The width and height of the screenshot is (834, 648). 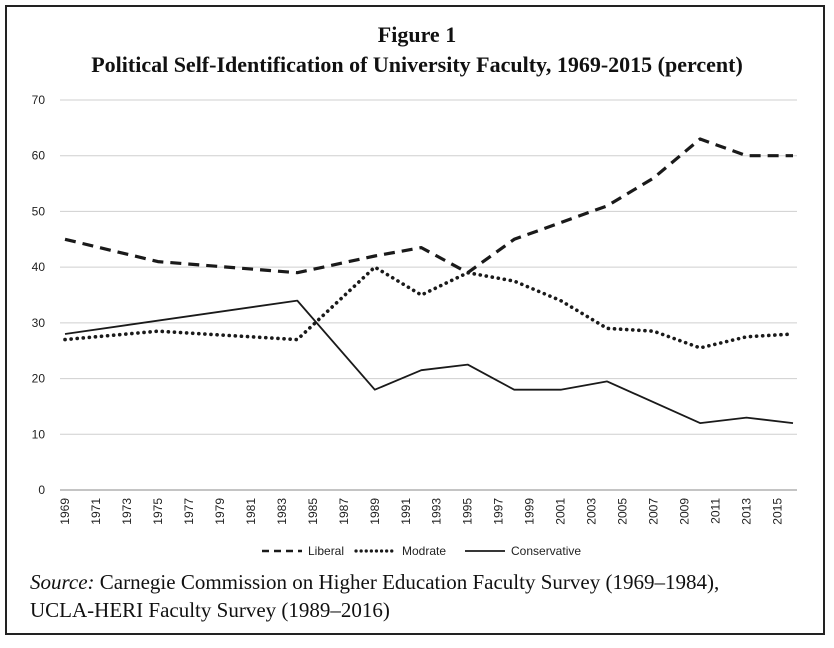 I want to click on x-tick-label: 2003, so click(x=592, y=511).